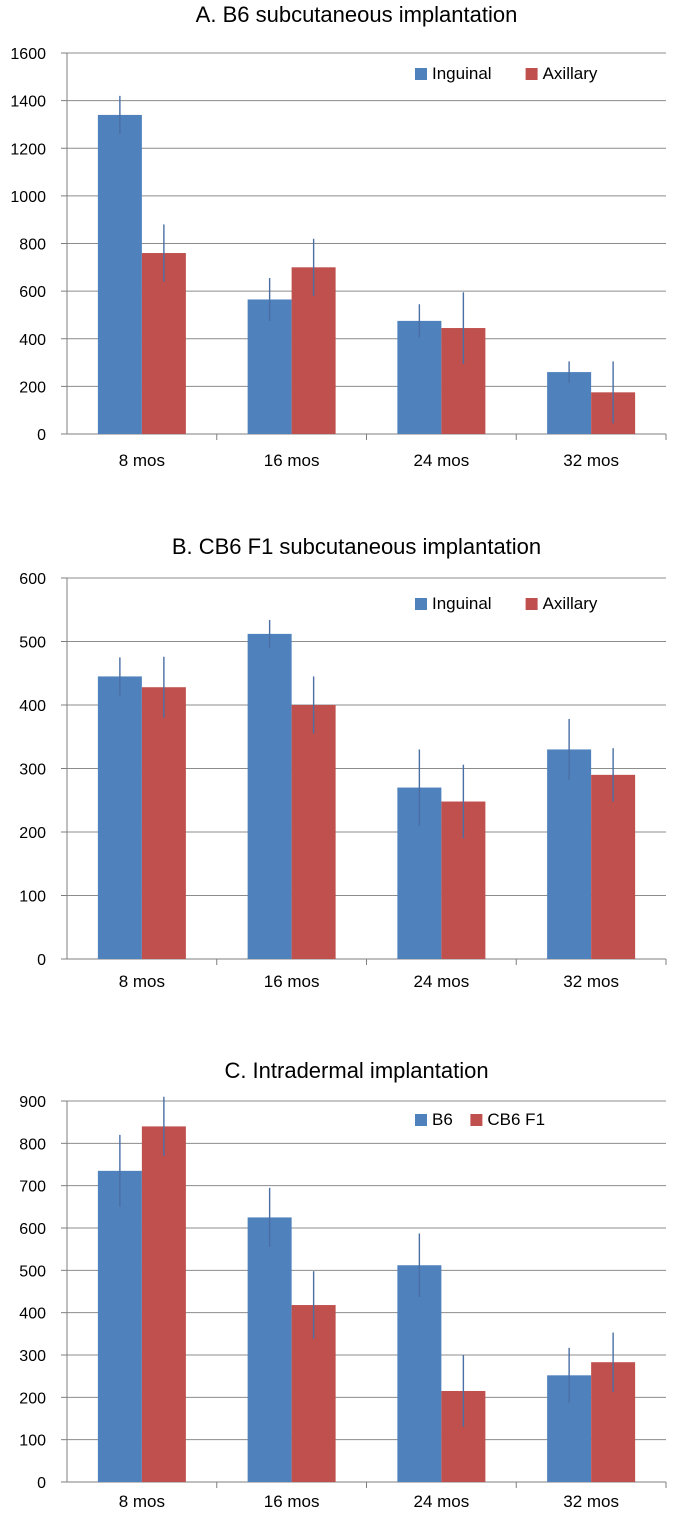 The width and height of the screenshot is (689, 1515). Describe the element at coordinates (28, 54) in the screenshot. I see `y-tick-label: 1600` at that location.